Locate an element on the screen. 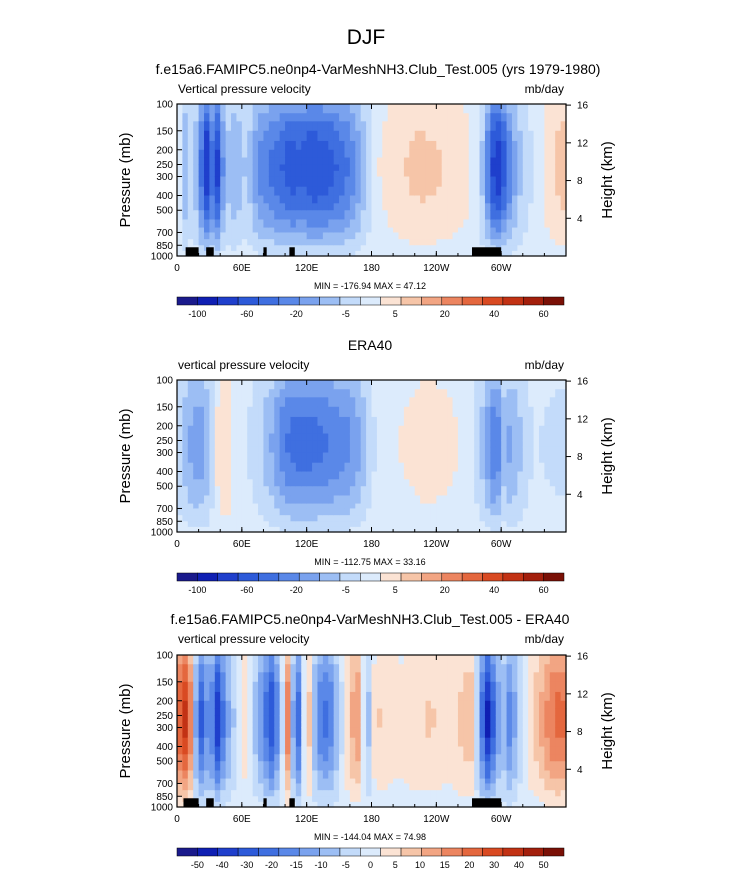 This screenshot has width=733, height=872. y-tick-label: 400 is located at coordinates (164, 472).